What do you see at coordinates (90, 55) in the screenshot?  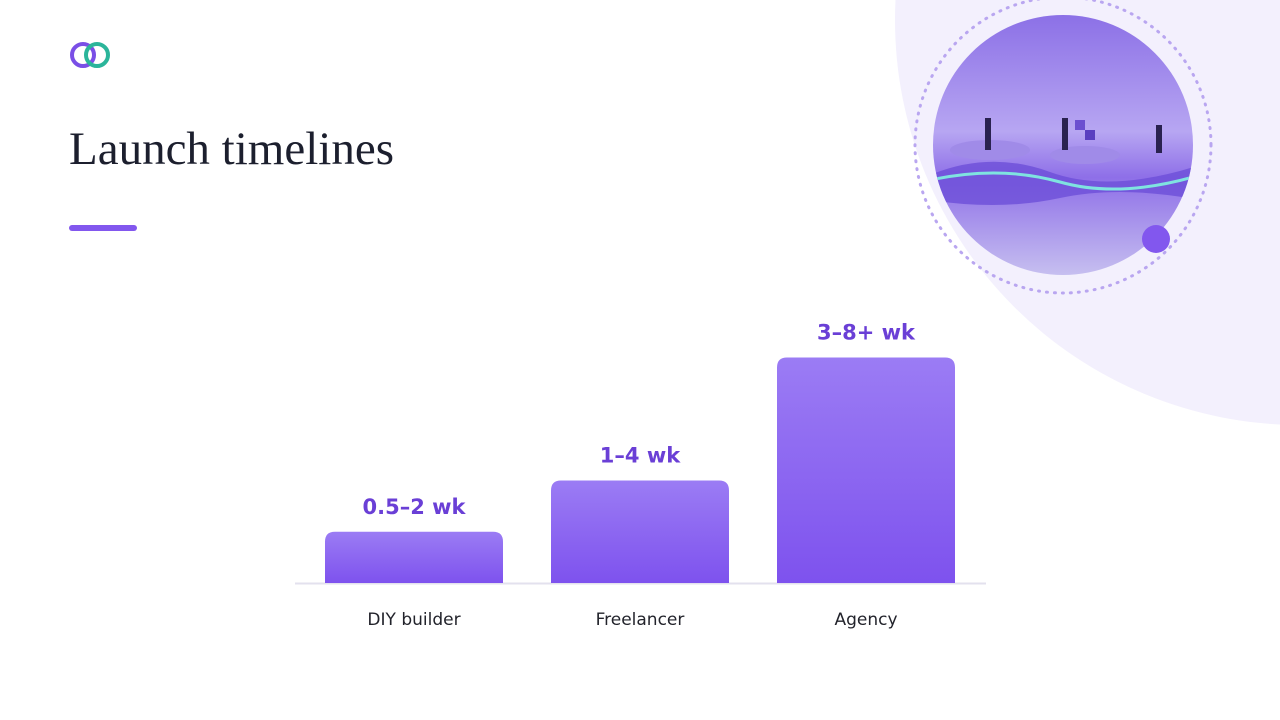 I see `logo` at bounding box center [90, 55].